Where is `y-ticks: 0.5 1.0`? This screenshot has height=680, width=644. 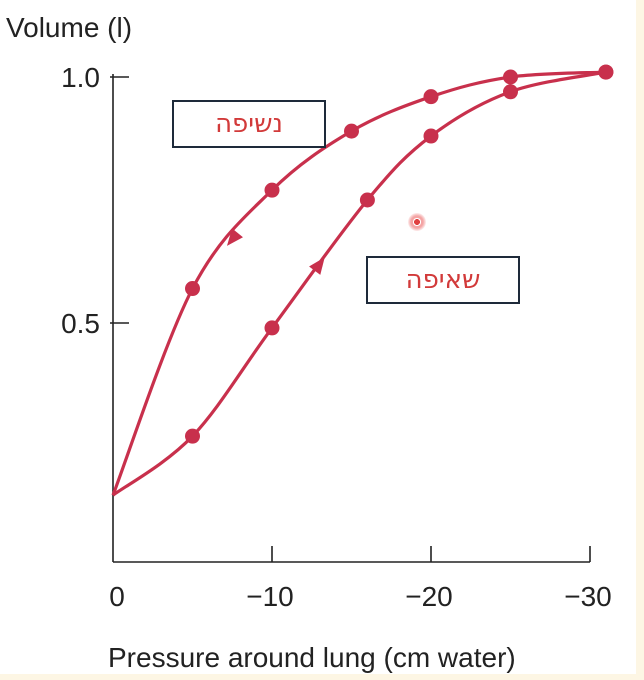
y-ticks: 0.5 1.0 is located at coordinates (95, 200).